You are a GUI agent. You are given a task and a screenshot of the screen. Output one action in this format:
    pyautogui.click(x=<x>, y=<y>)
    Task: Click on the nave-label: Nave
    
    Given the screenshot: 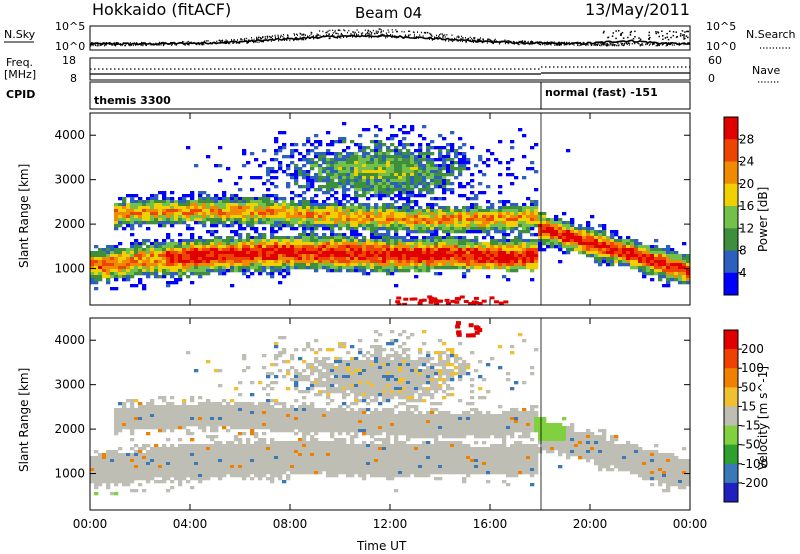 What is the action you would take?
    pyautogui.click(x=766, y=70)
    